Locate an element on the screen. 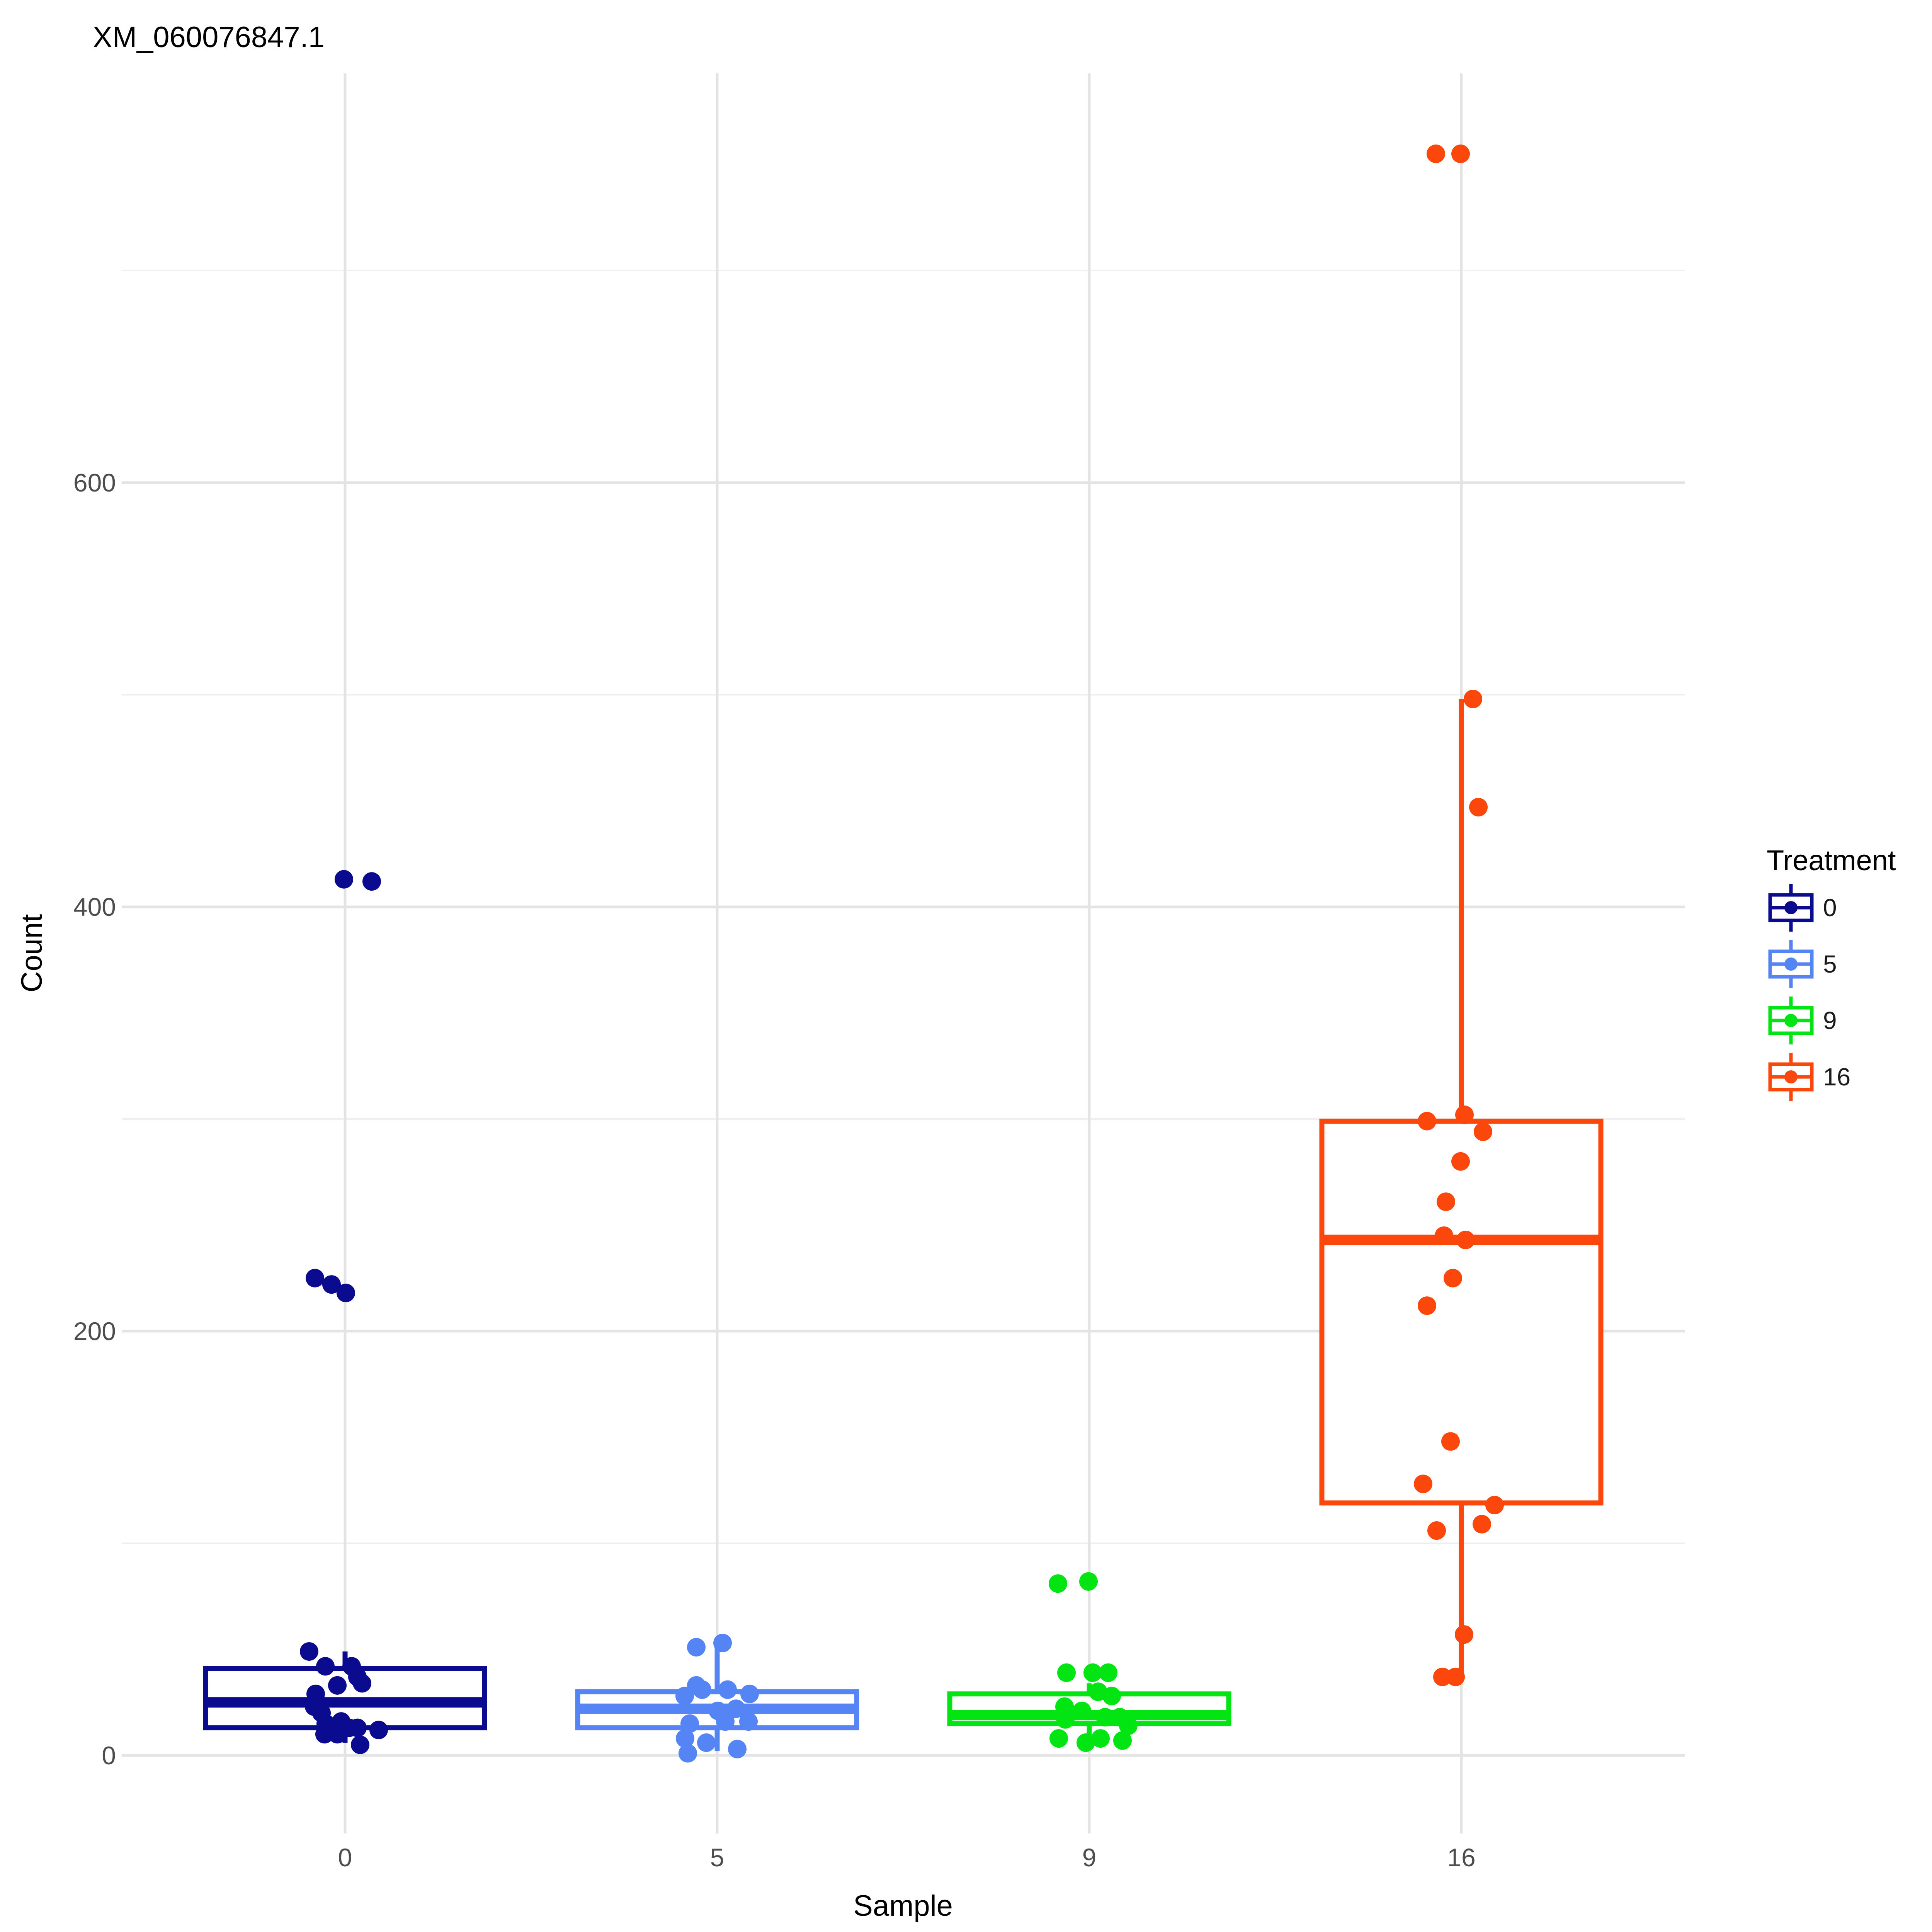  y-tick-label: 600 is located at coordinates (94, 482).